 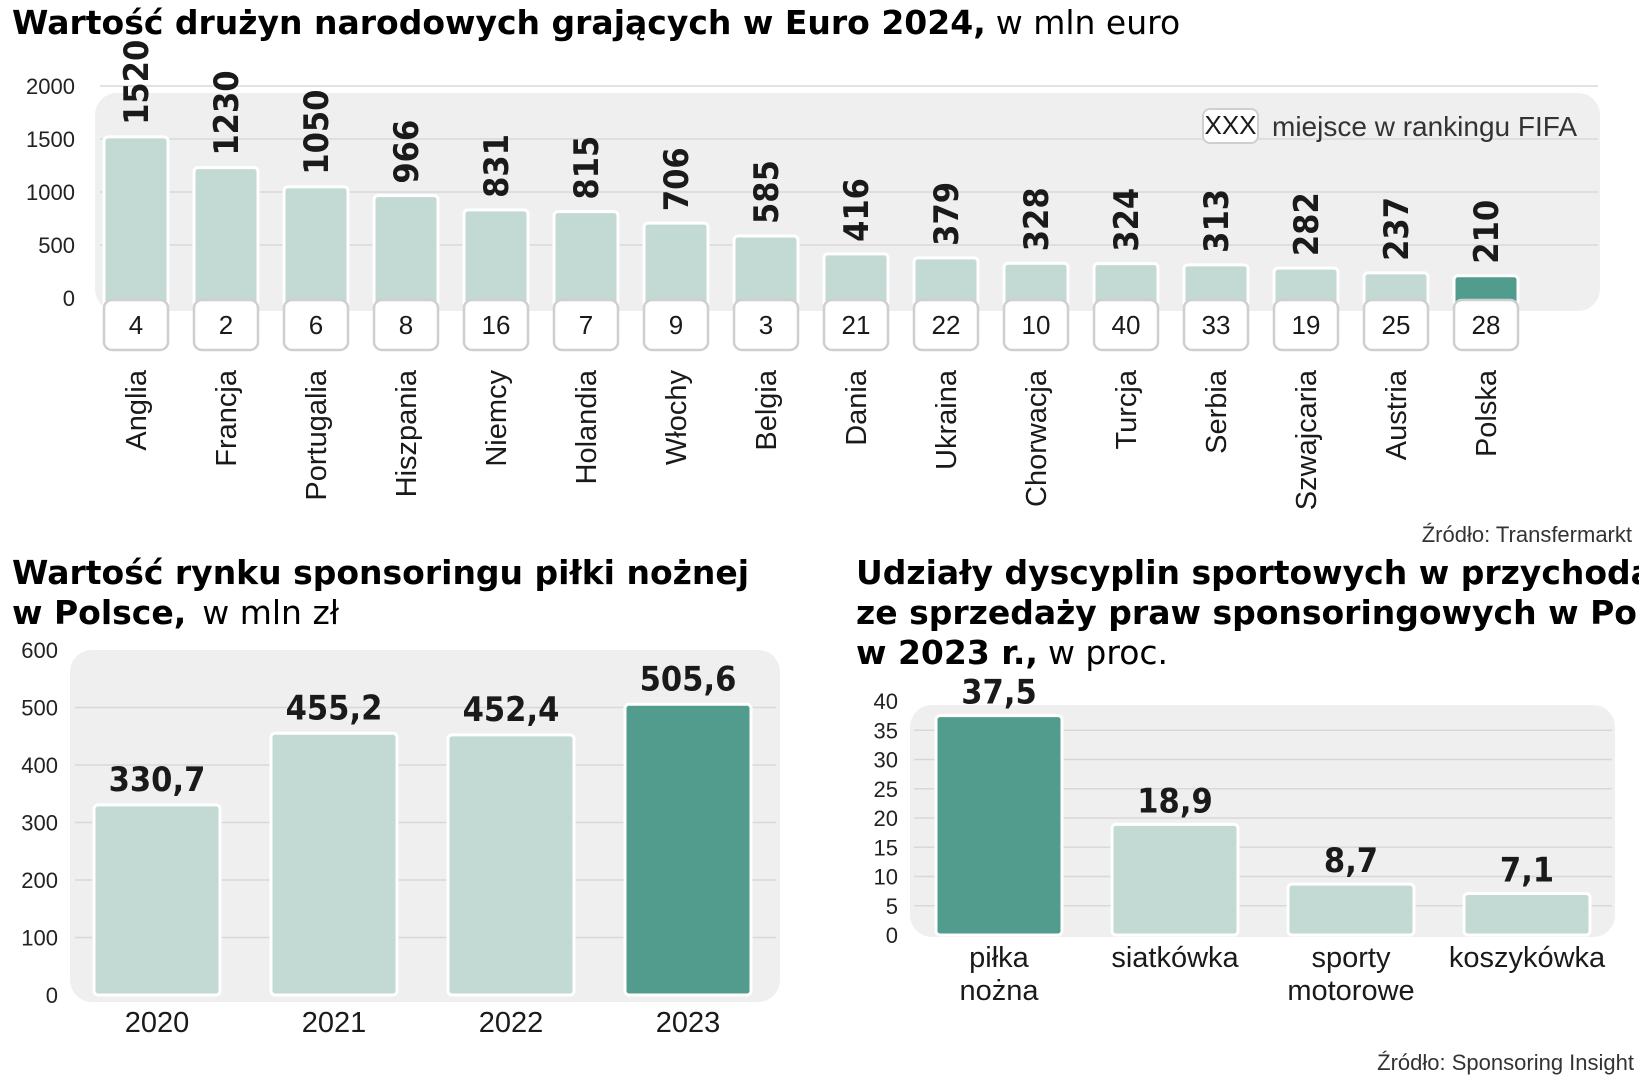 I want to click on euro-value-label: 237, so click(x=1397, y=229).